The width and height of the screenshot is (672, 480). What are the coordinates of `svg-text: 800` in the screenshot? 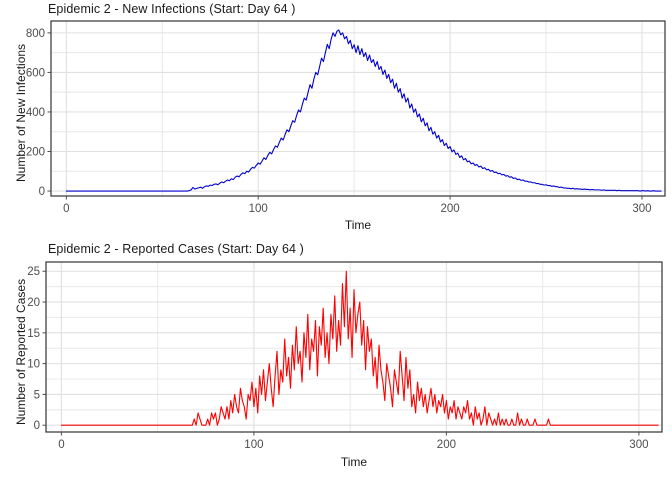 It's located at (35, 34).